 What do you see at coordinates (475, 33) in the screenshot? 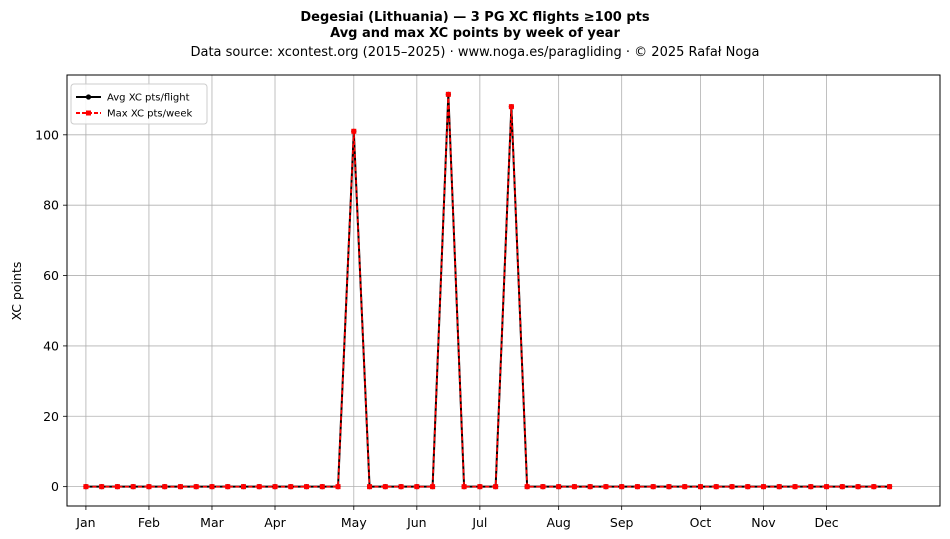
I see `chart-title-2: Avg and max XC points by week of year` at bounding box center [475, 33].